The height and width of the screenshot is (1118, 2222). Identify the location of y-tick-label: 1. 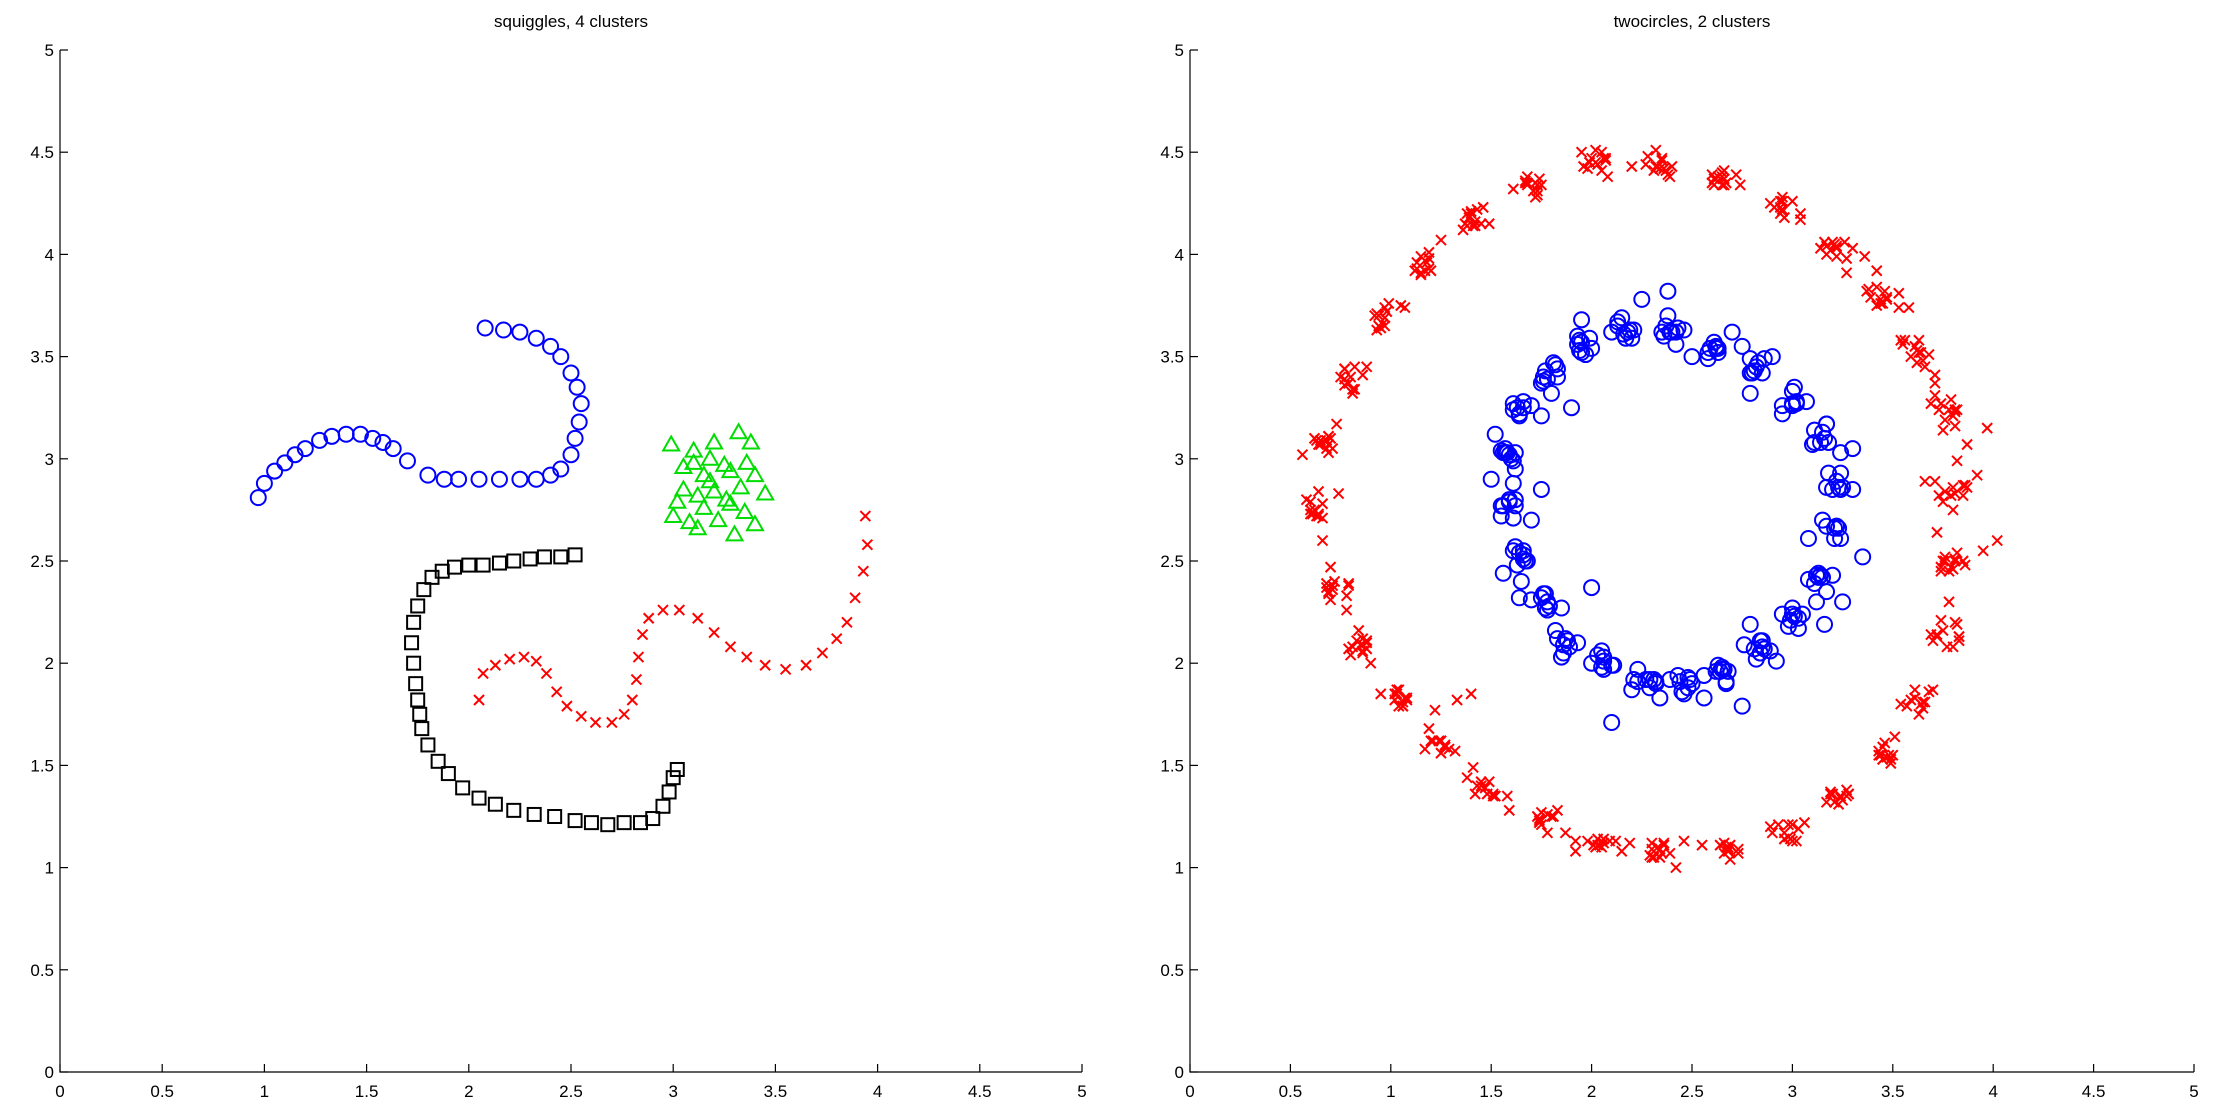
(1179, 868).